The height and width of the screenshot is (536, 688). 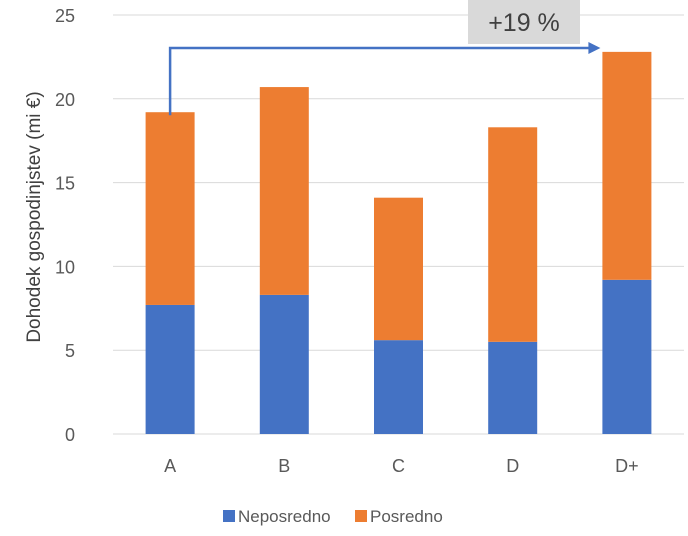 I want to click on legend-swatch-neposredno, so click(x=229, y=516).